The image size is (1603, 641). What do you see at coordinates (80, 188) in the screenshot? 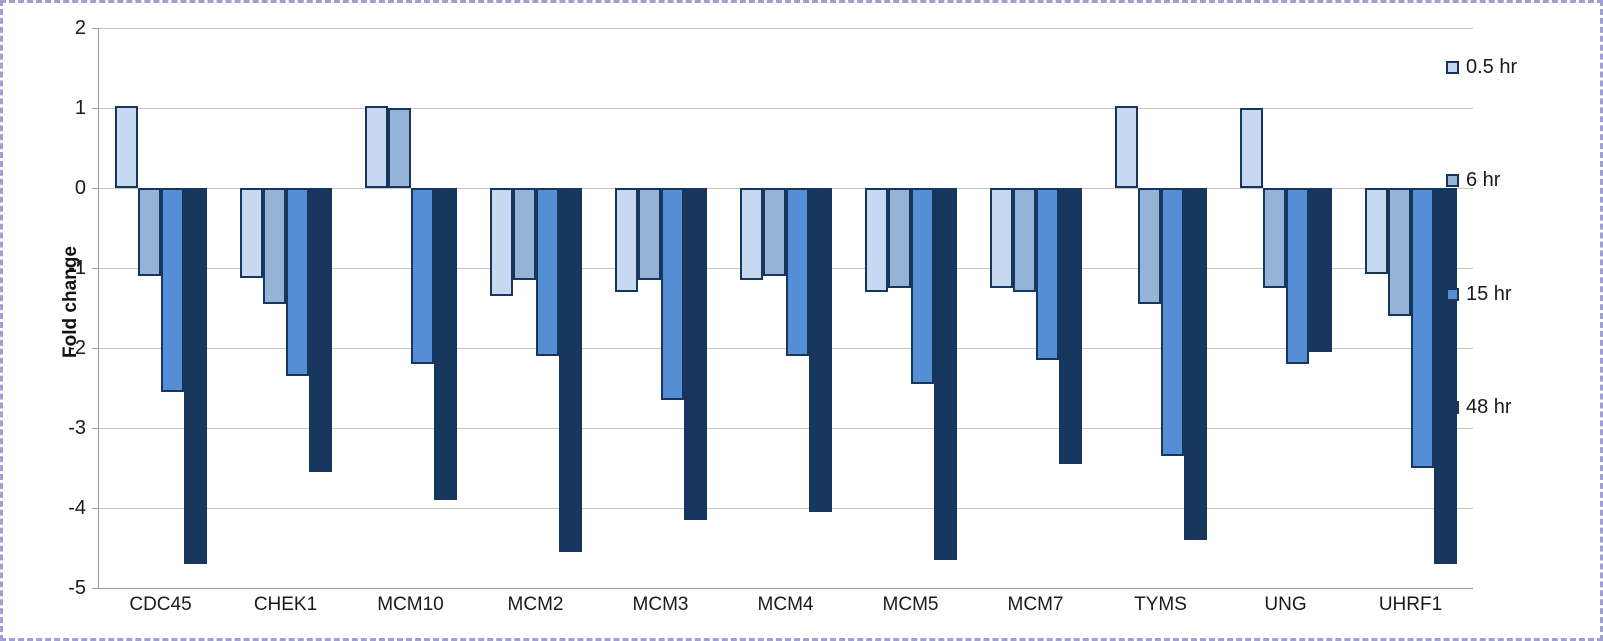
I see `y-tick-label: 0` at bounding box center [80, 188].